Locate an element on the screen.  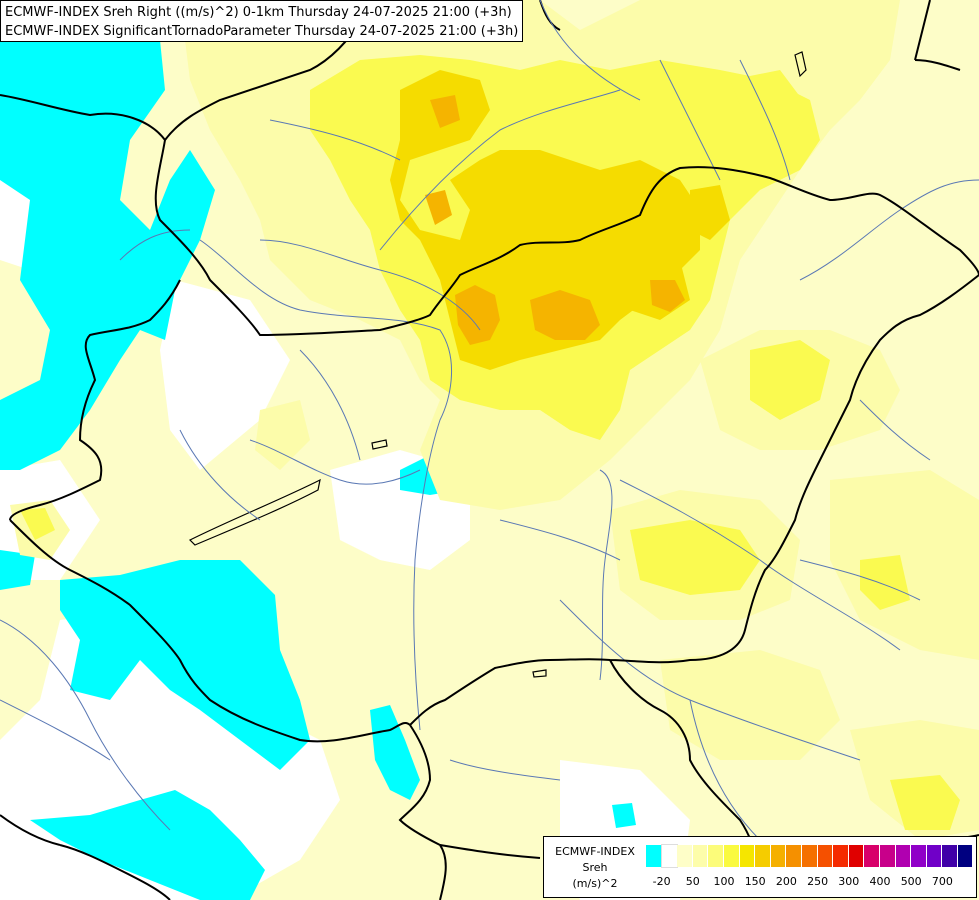
legend-colorbar is located at coordinates (810, 856).